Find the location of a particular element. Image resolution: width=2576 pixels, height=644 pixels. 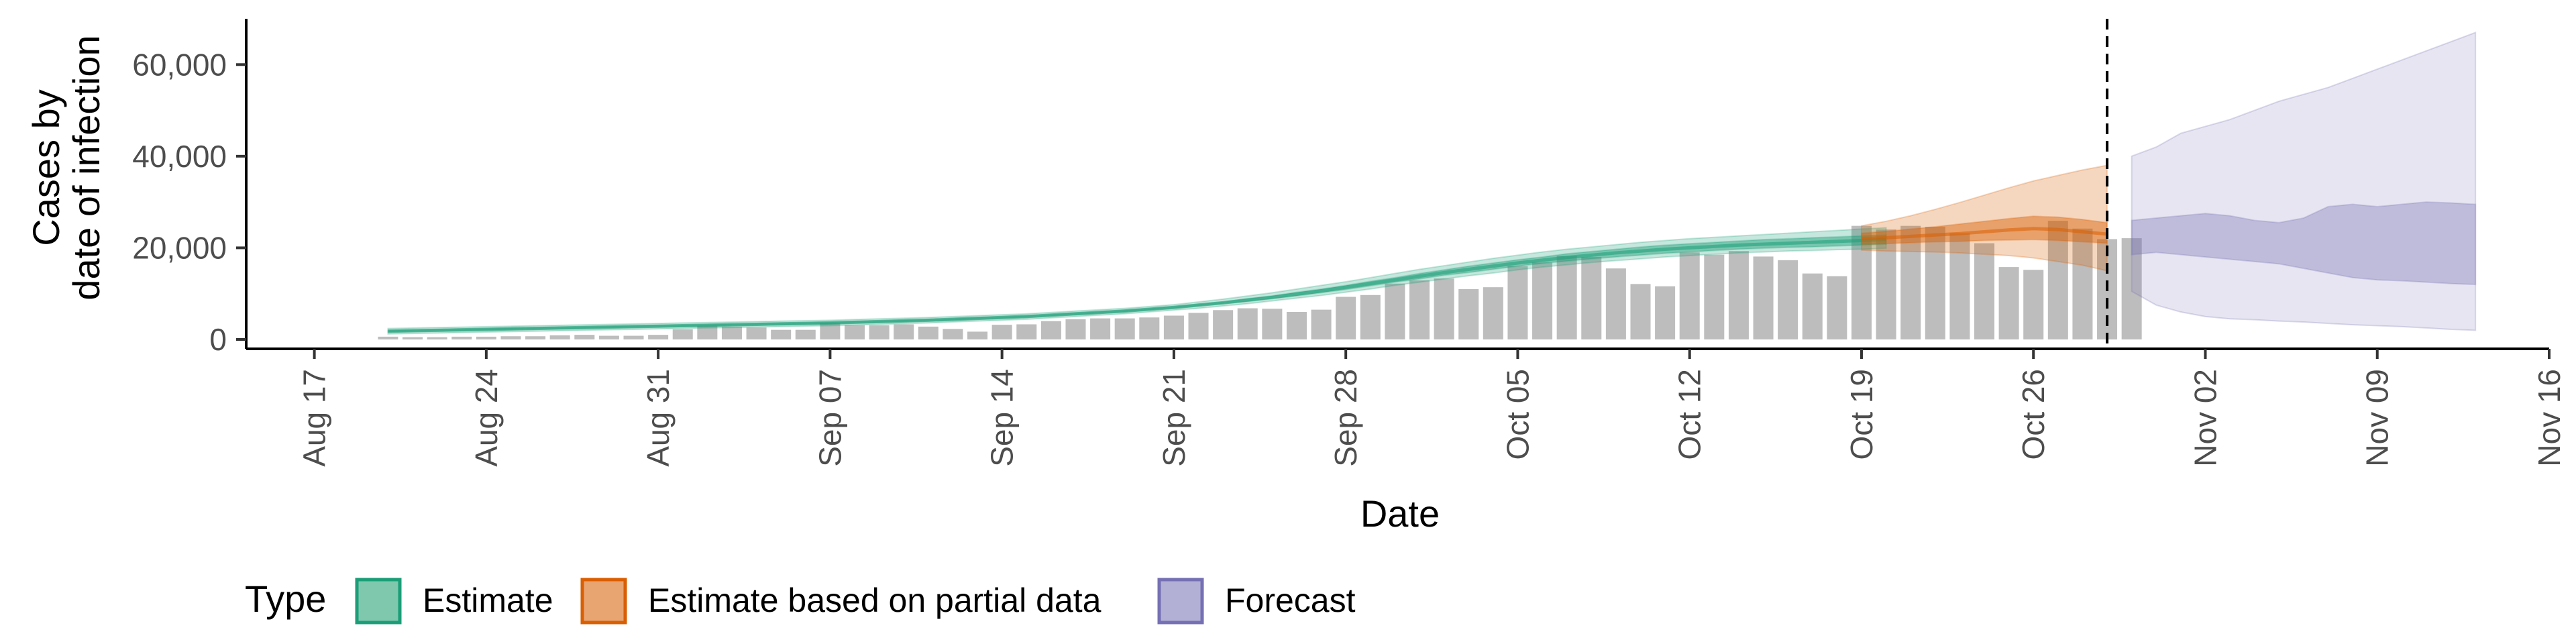

y-axis-title-line1: Cases by is located at coordinates (46, 167).